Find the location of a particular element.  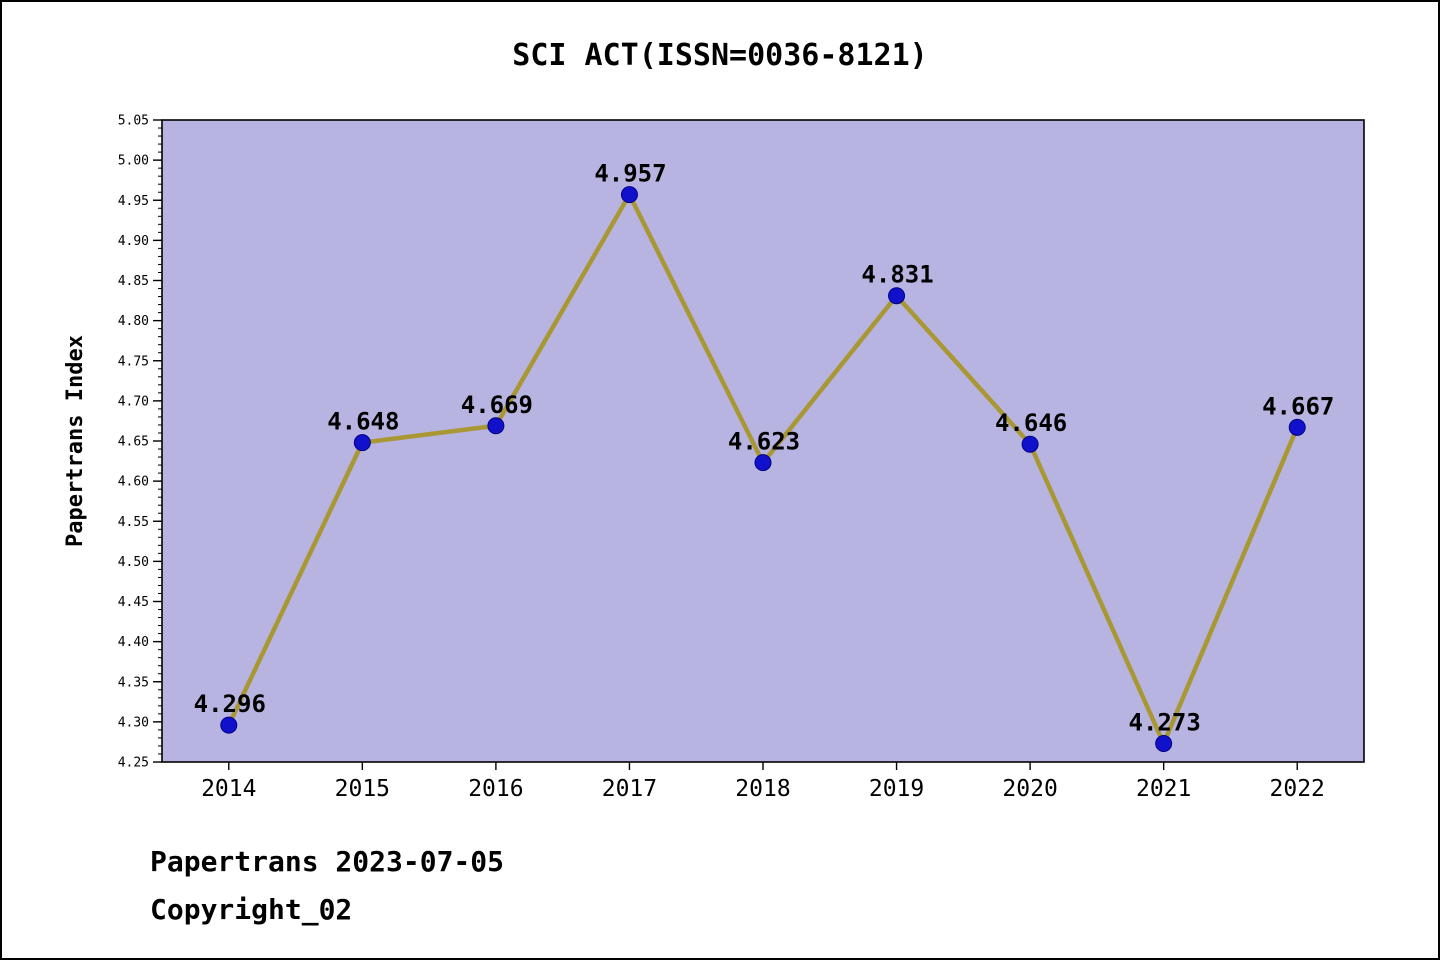

x-tick-label: 2021 is located at coordinates (1163, 789).